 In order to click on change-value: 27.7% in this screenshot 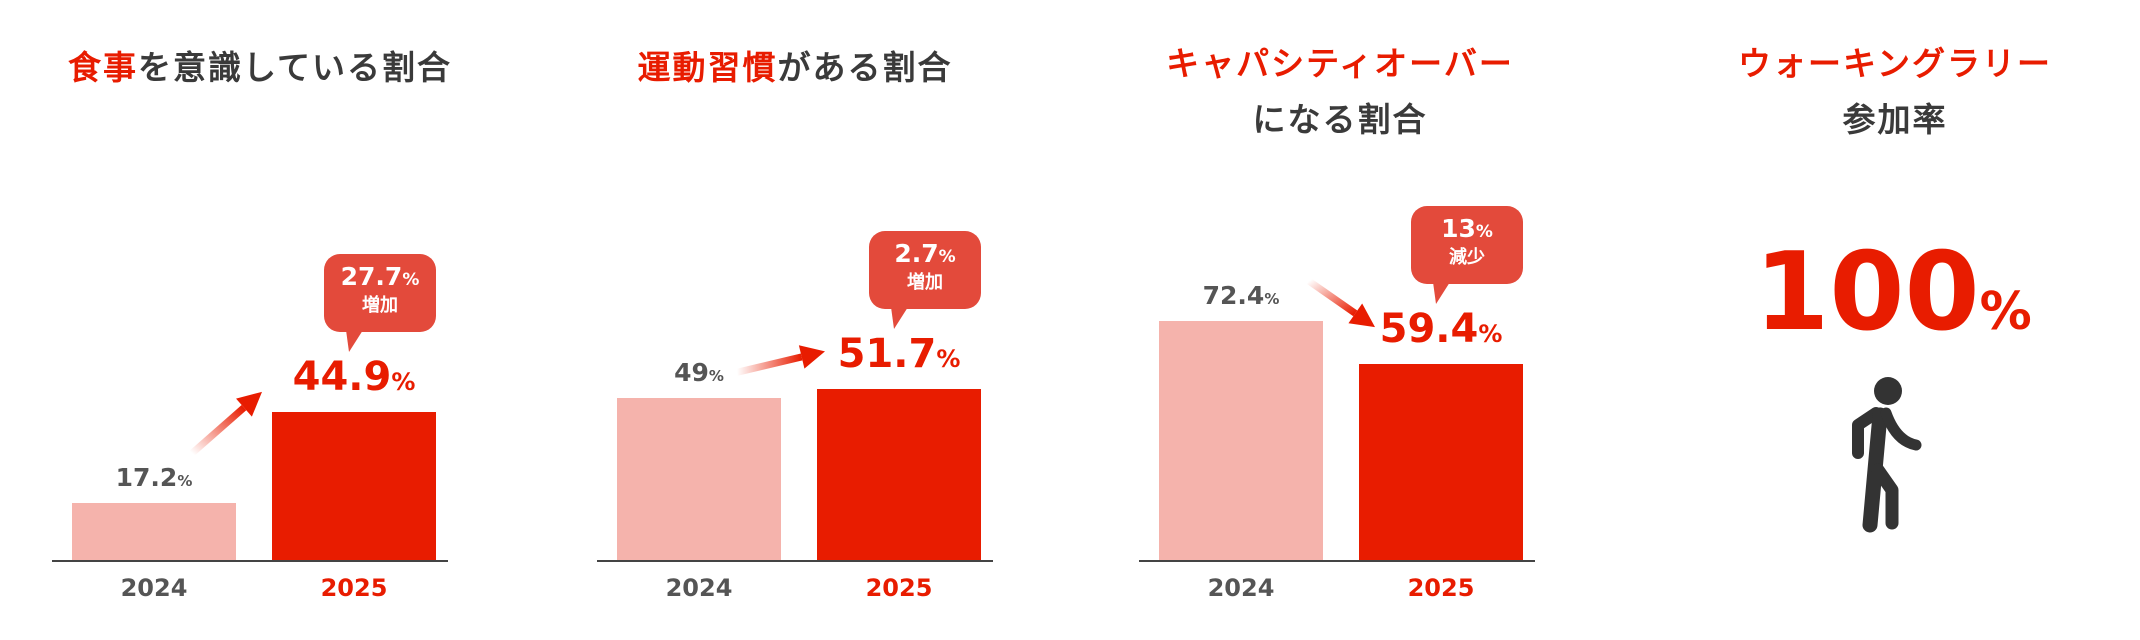, I will do `click(380, 276)`.